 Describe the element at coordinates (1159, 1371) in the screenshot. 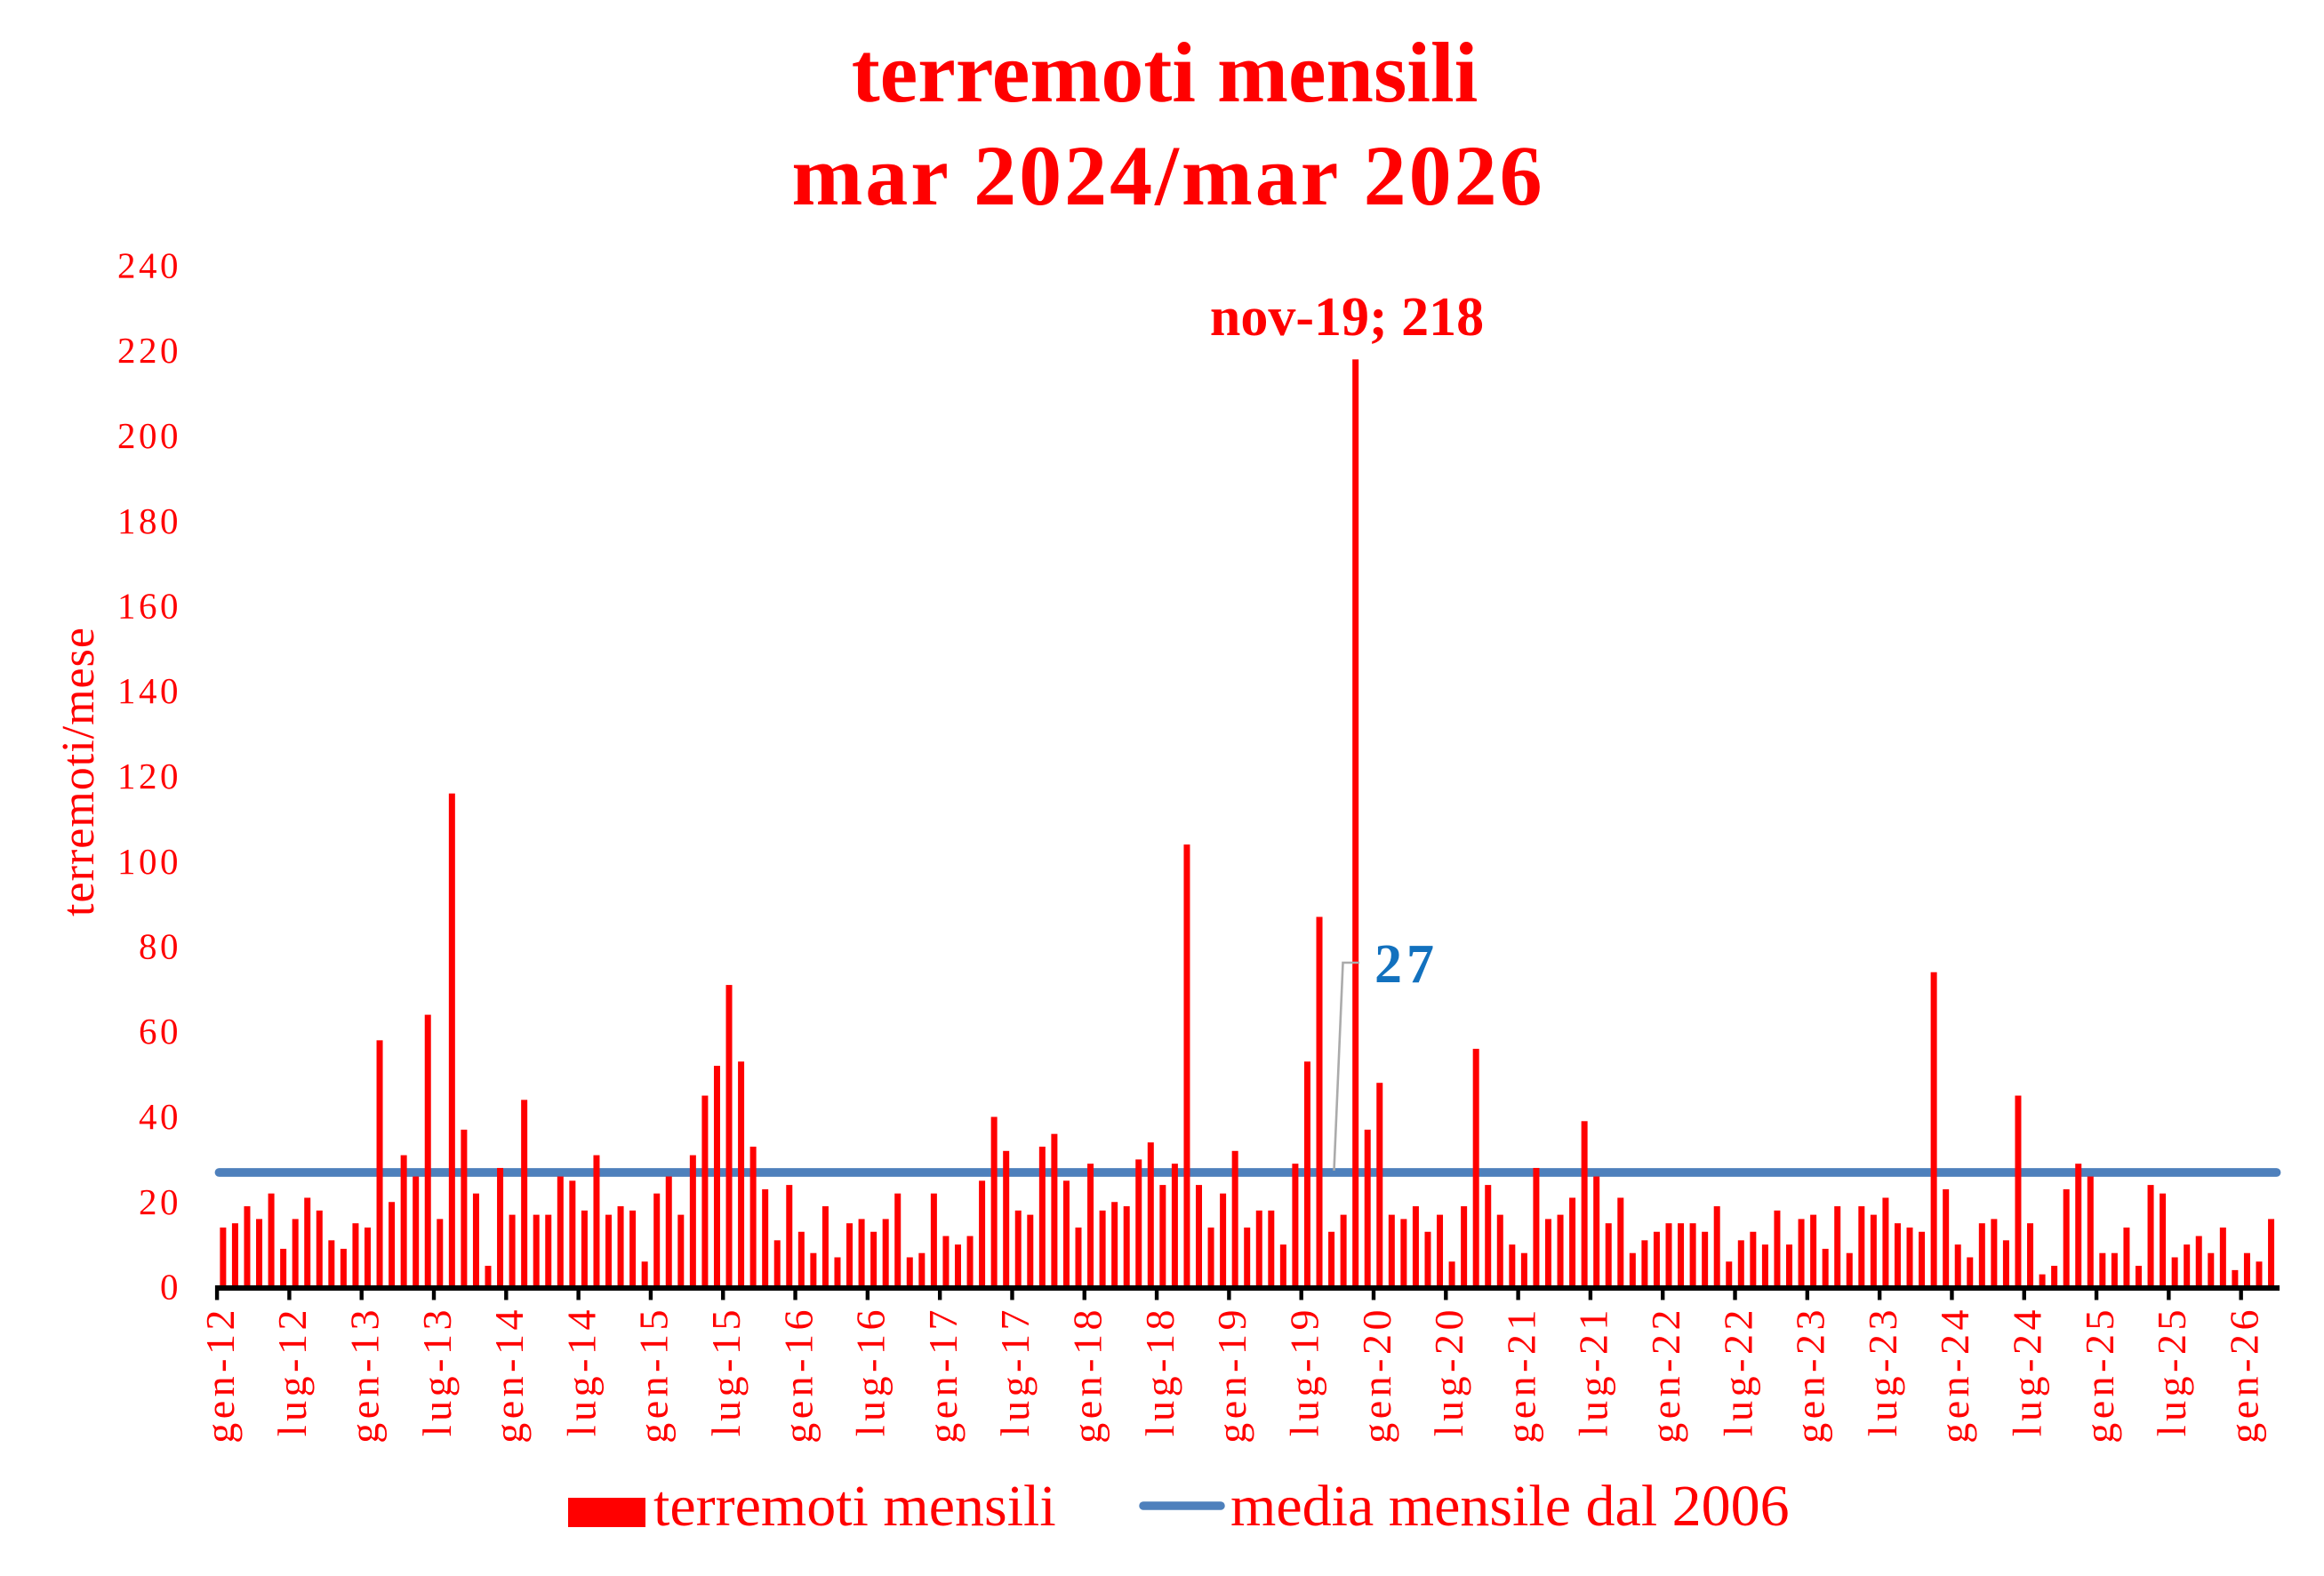

I see `svg-text: lug-18` at that location.